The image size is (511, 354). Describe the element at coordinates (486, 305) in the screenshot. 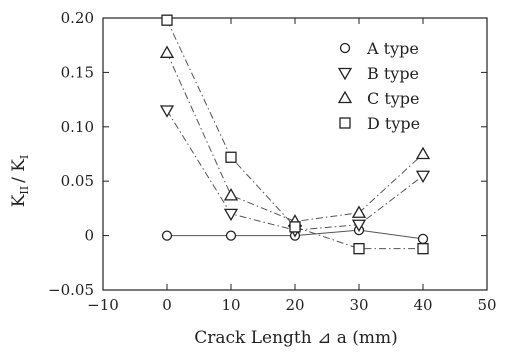

I see `x-tick-label: 50` at that location.